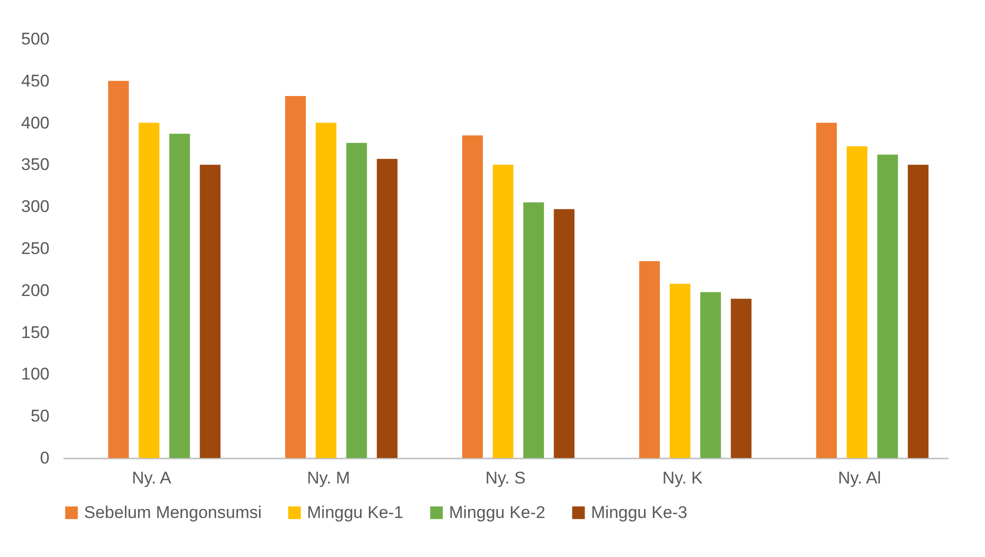  What do you see at coordinates (35, 332) in the screenshot?
I see `y-tick-label: 150` at bounding box center [35, 332].